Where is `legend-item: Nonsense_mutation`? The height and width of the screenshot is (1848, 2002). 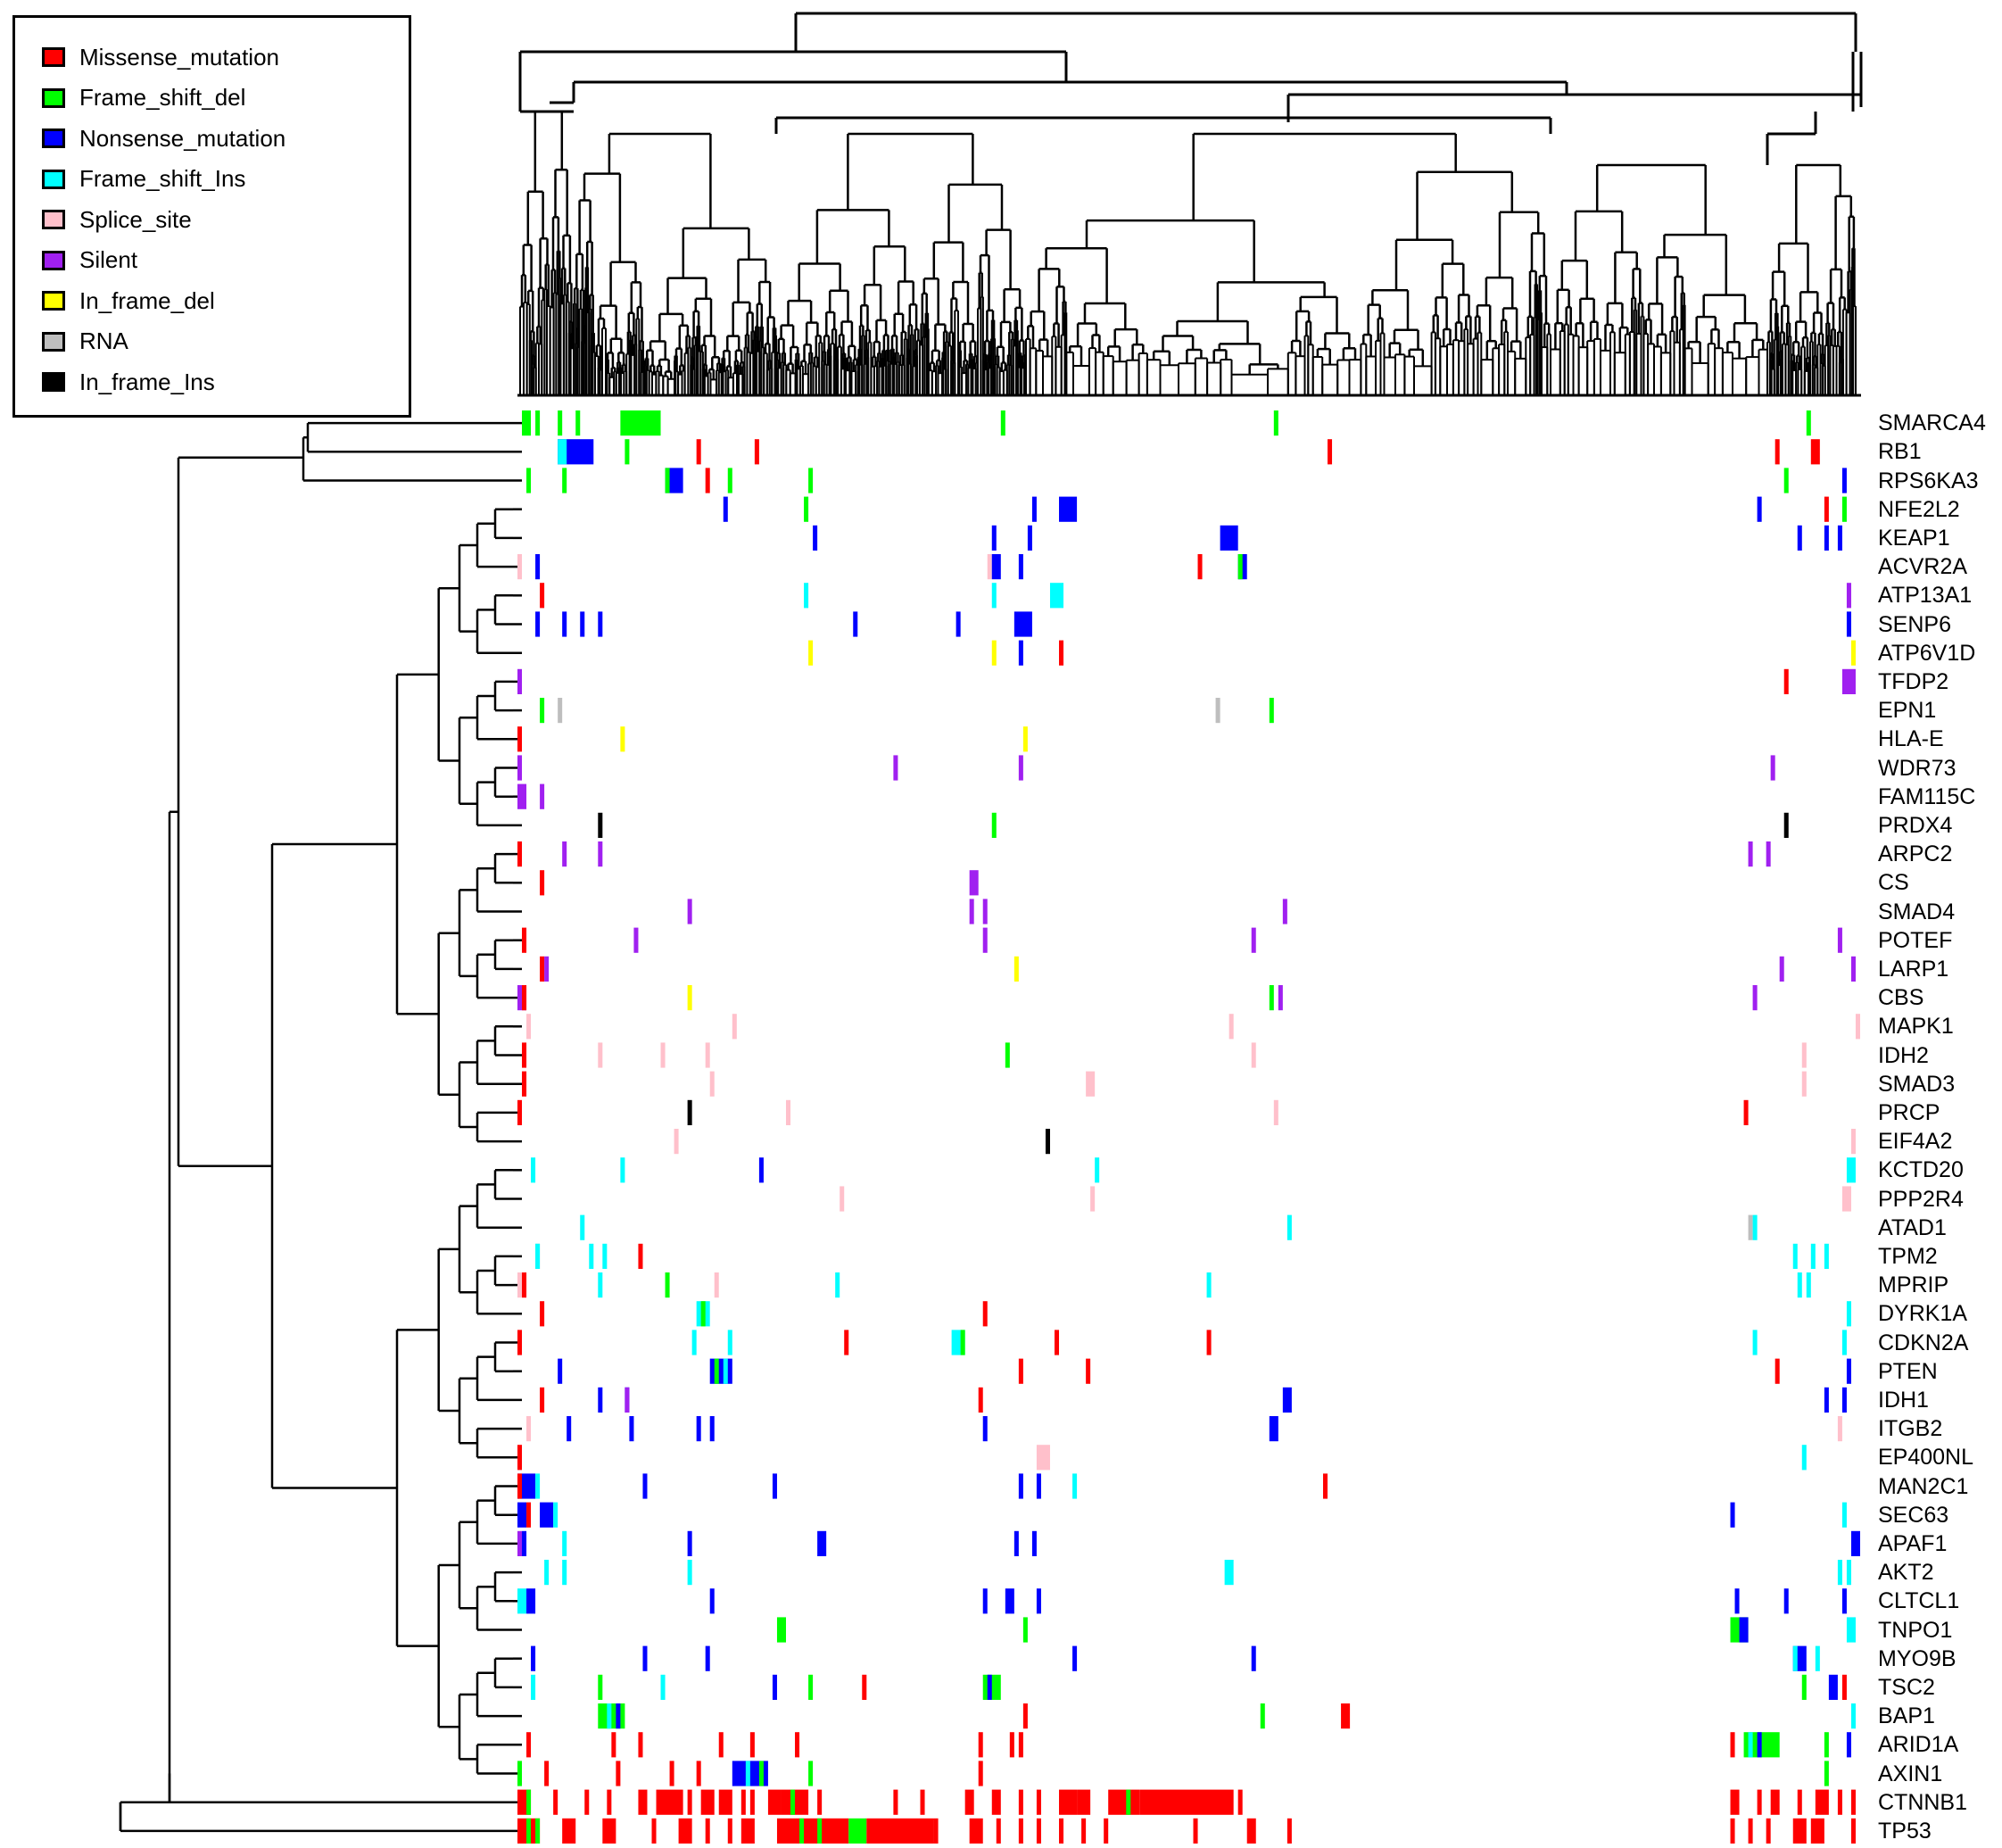
legend-item: Nonsense_mutation is located at coordinates (163, 138).